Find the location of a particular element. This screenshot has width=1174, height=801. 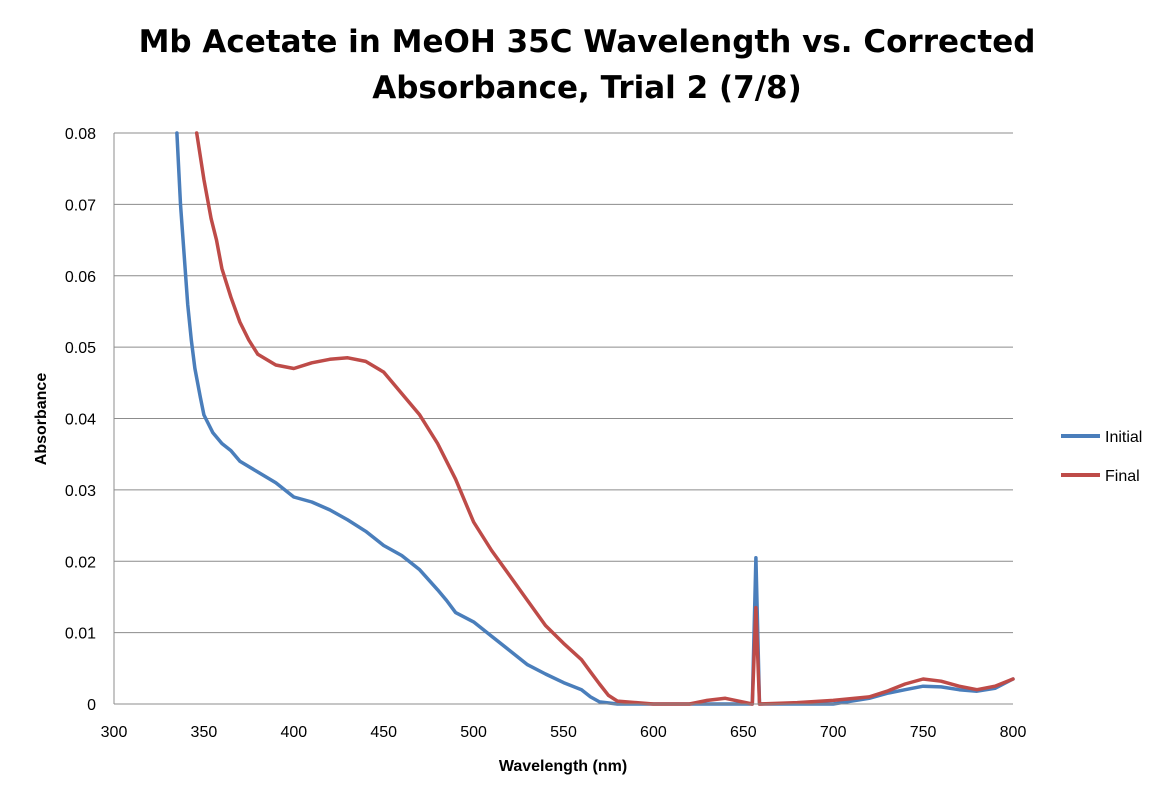

x-tick-label-4: 500 is located at coordinates (473, 732).